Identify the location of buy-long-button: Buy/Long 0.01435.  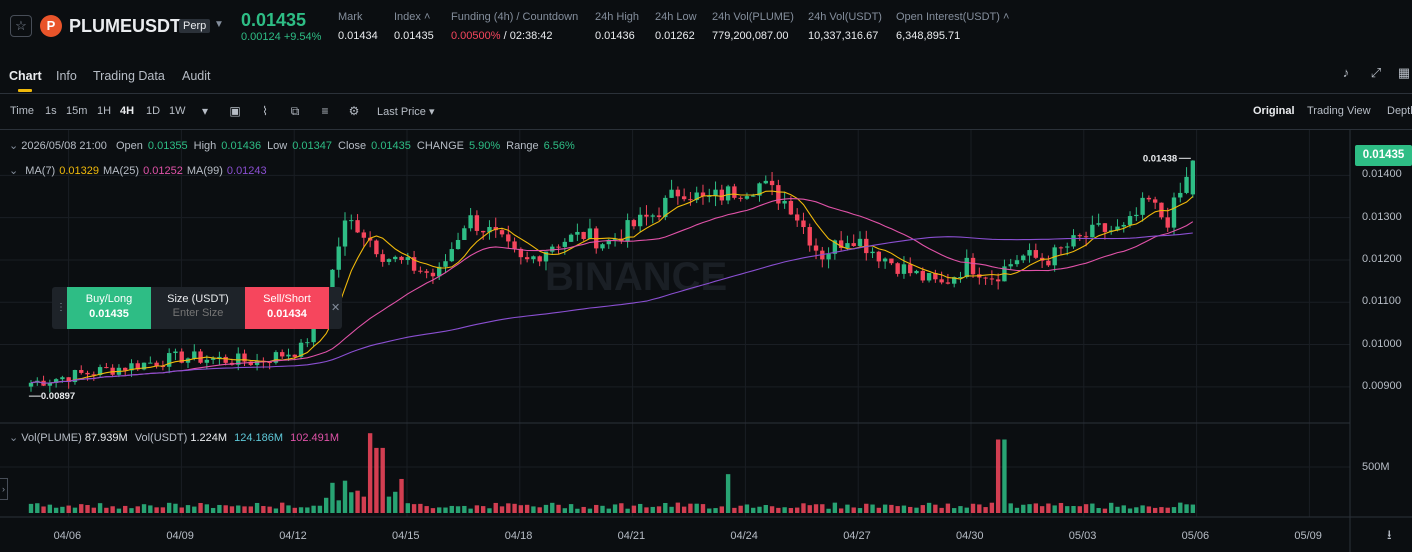
(109, 308).